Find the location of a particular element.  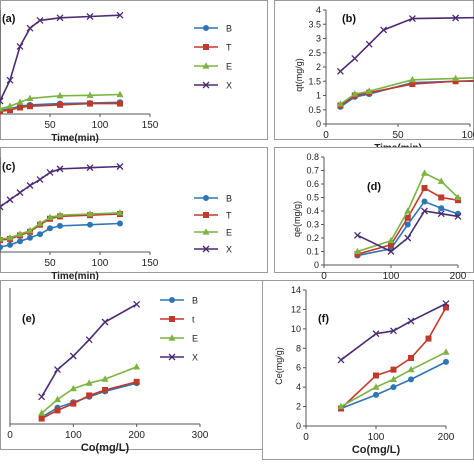

panel-label: (b) is located at coordinates (349, 19).